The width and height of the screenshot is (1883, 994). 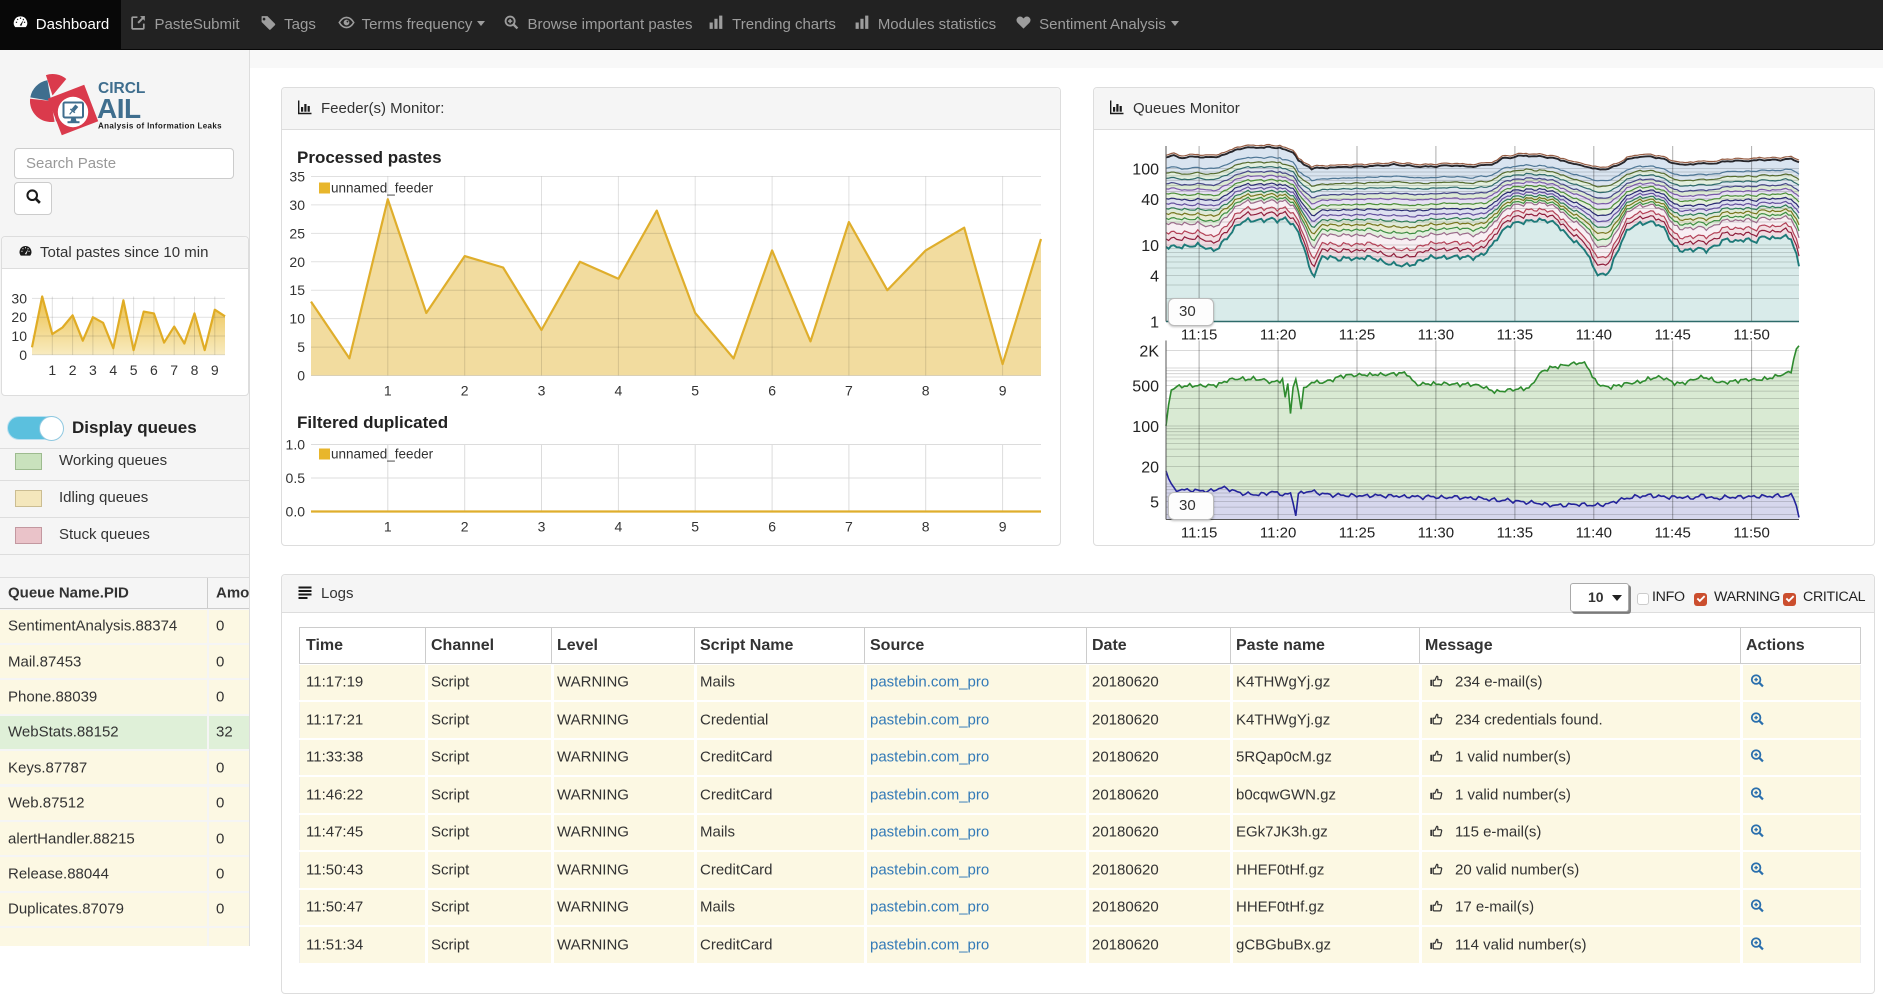 I want to click on svg-text: 40, so click(x=1150, y=199).